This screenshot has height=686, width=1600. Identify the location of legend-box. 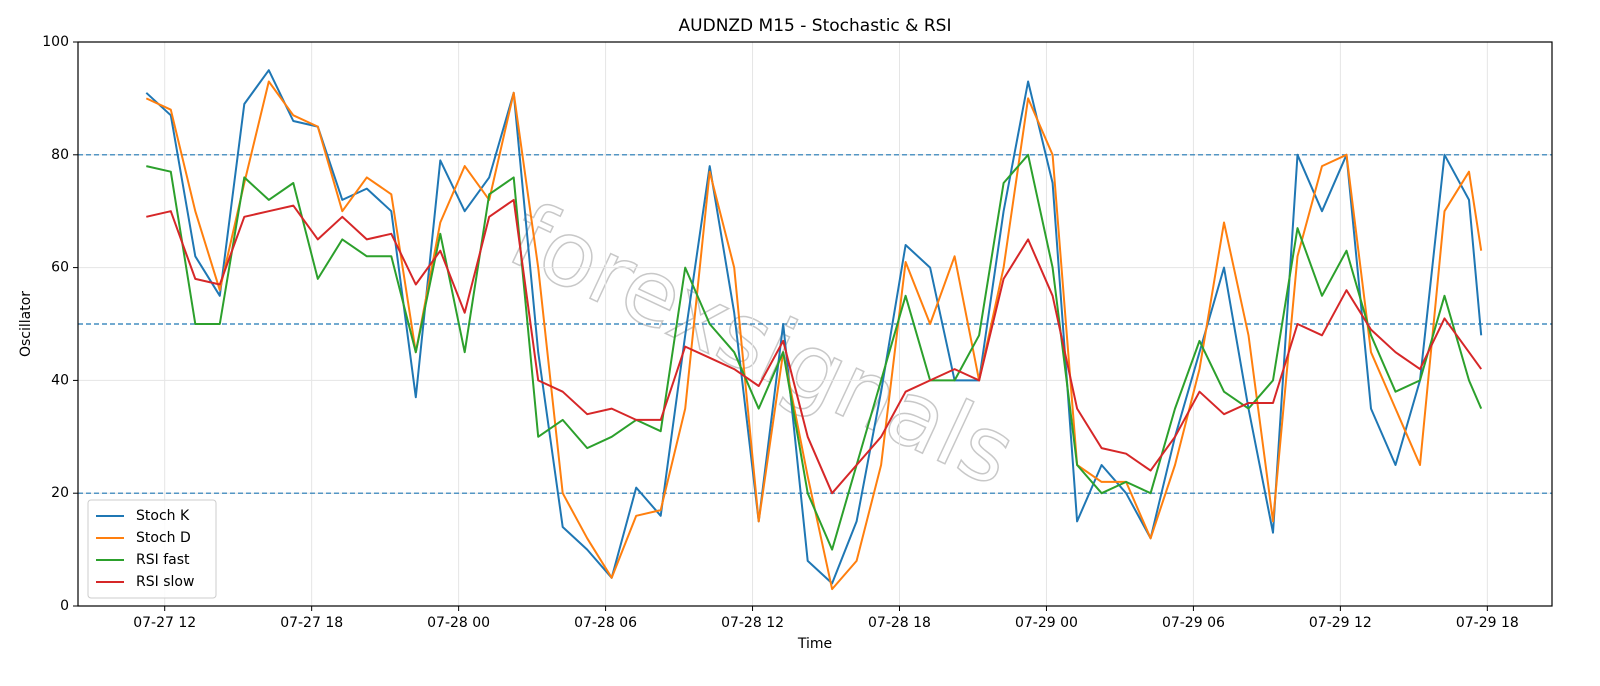
(152, 549).